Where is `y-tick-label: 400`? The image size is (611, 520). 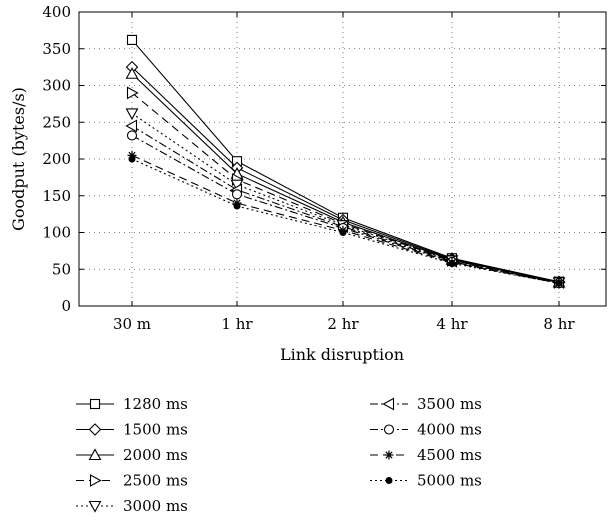 y-tick-label: 400 is located at coordinates (56, 12).